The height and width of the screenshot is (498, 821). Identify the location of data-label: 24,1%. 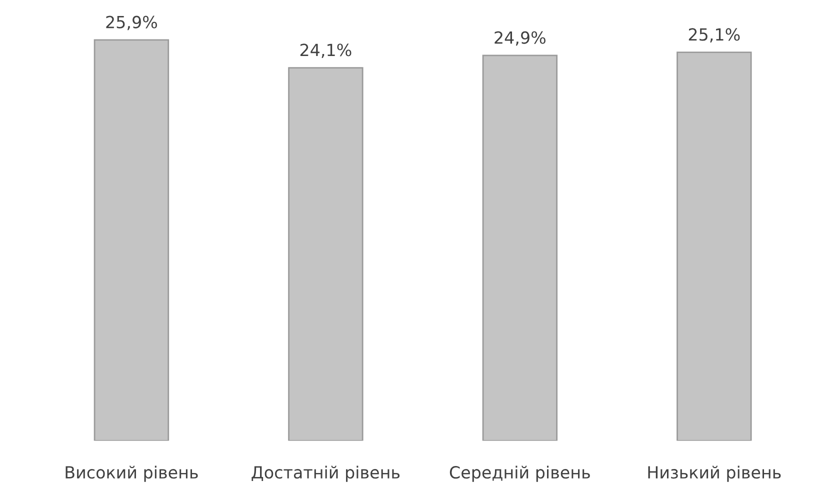
(326, 51).